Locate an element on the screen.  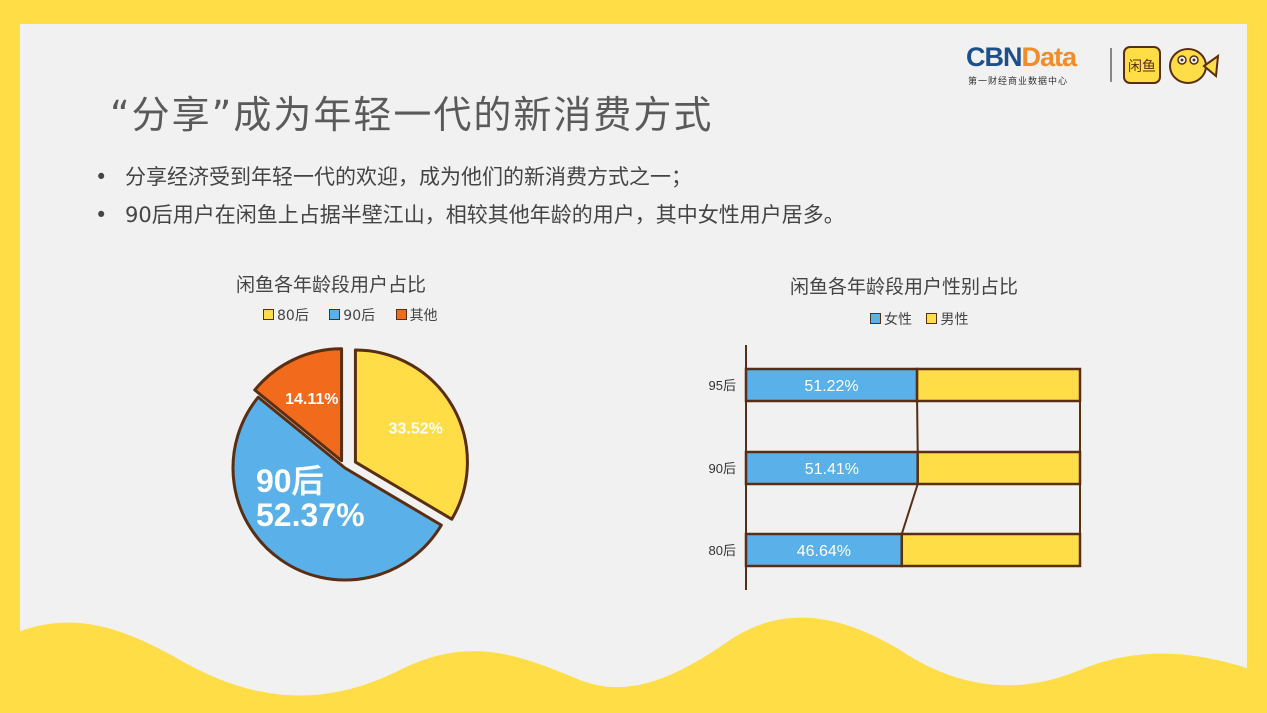
app-name-text: 闲鱼 is located at coordinates (1142, 66).